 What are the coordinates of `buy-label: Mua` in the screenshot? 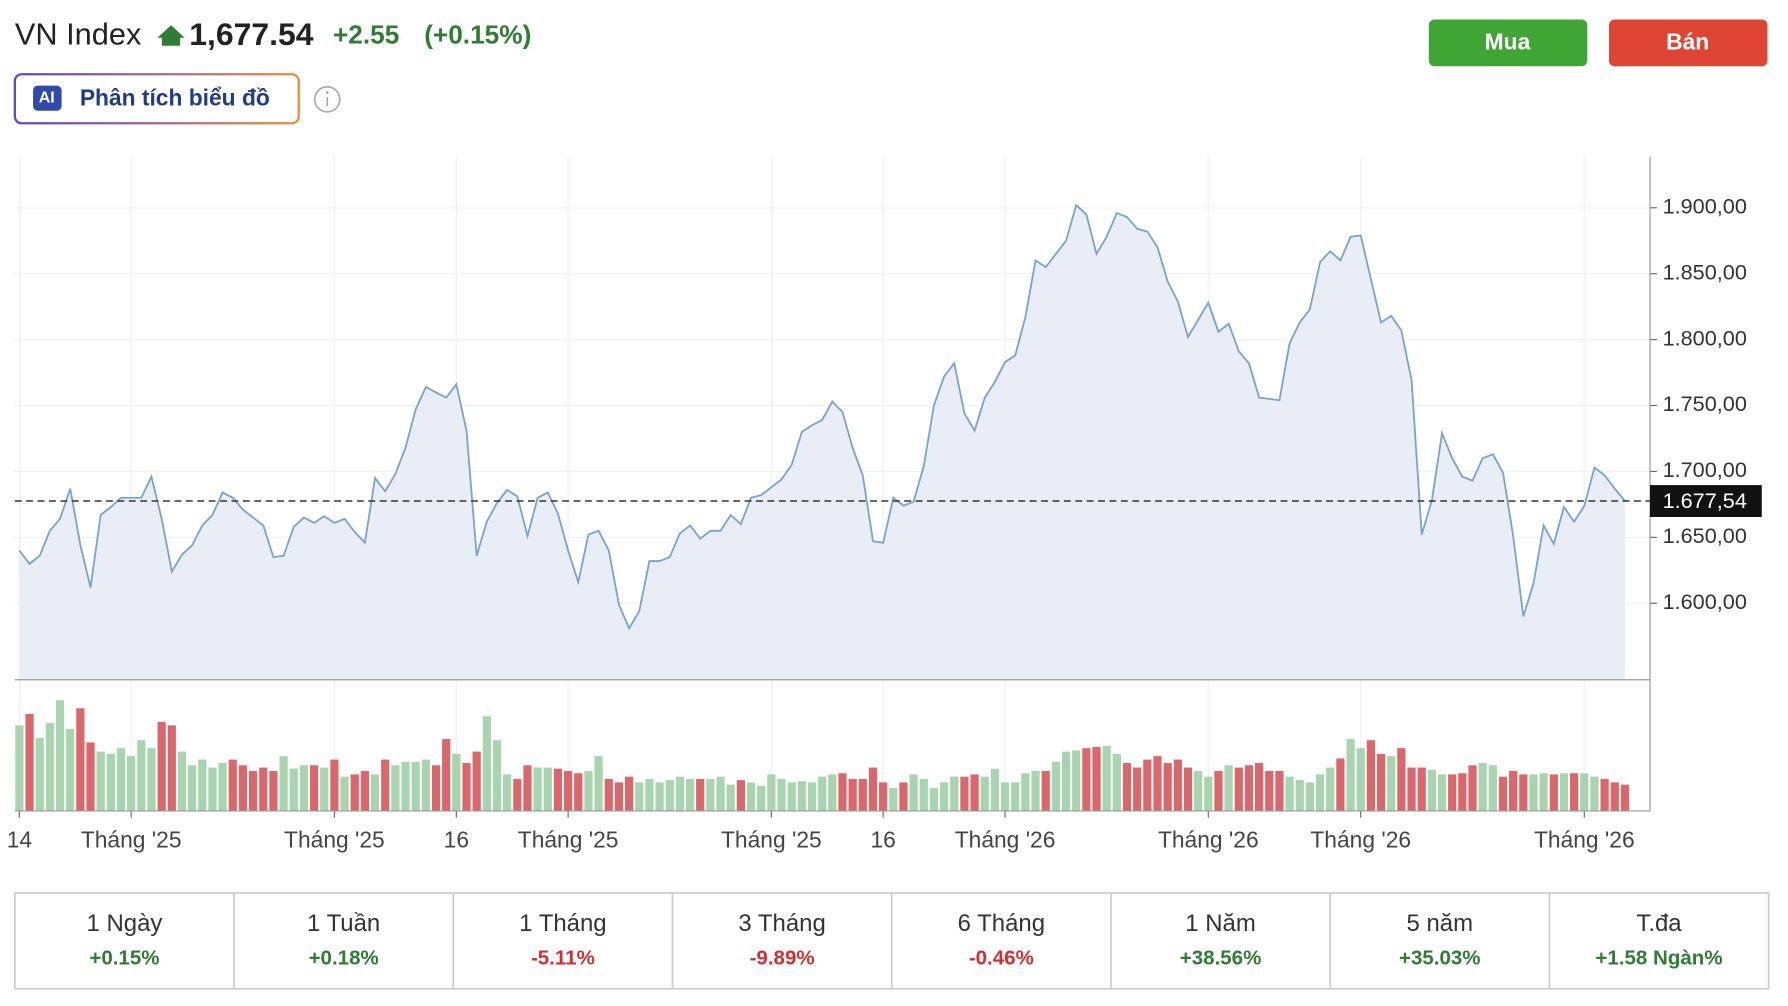 It's located at (1508, 41).